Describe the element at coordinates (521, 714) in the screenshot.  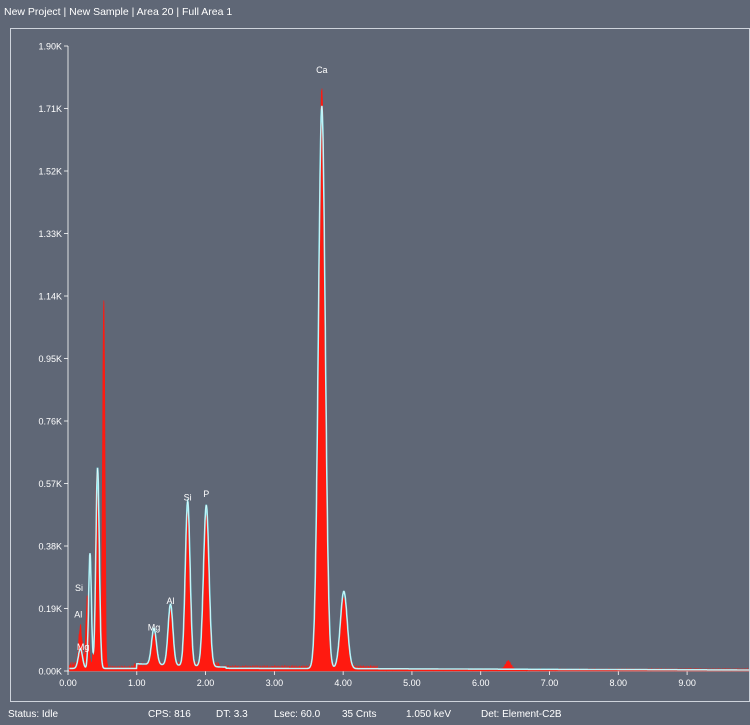
I see `status-detector: Det: Element-C2B` at that location.